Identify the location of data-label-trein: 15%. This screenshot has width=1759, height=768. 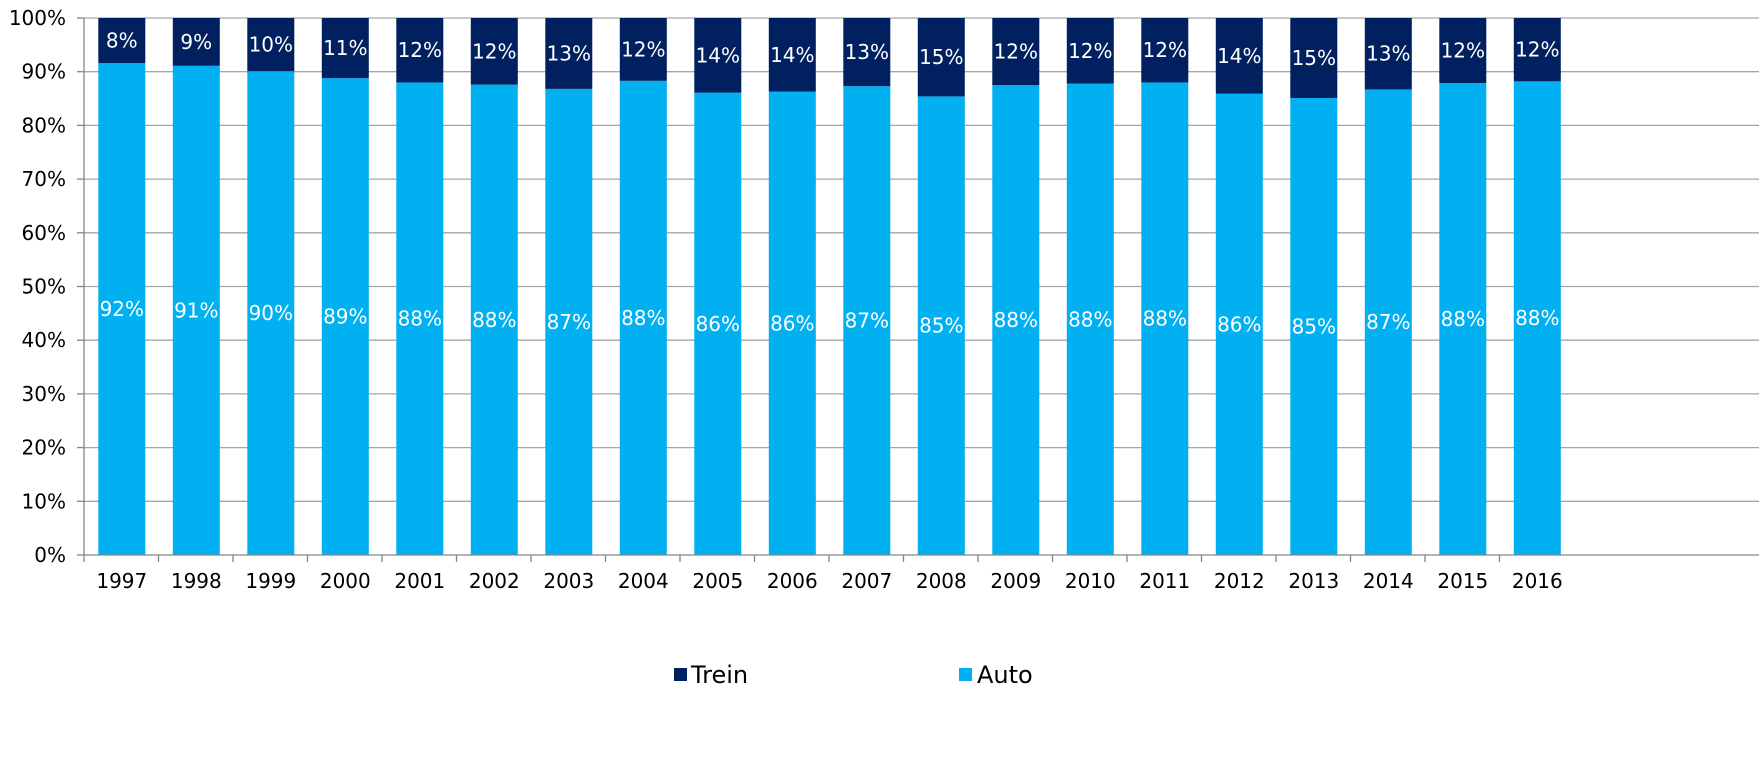
(1314, 58).